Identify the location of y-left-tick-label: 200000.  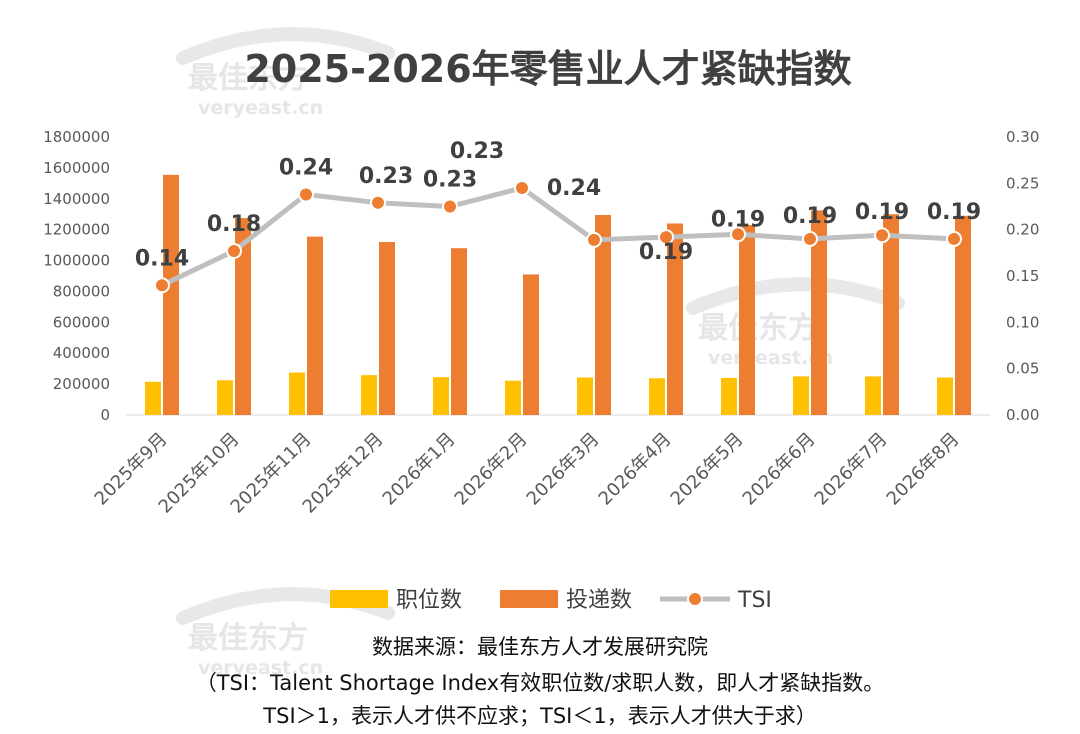
(81, 384).